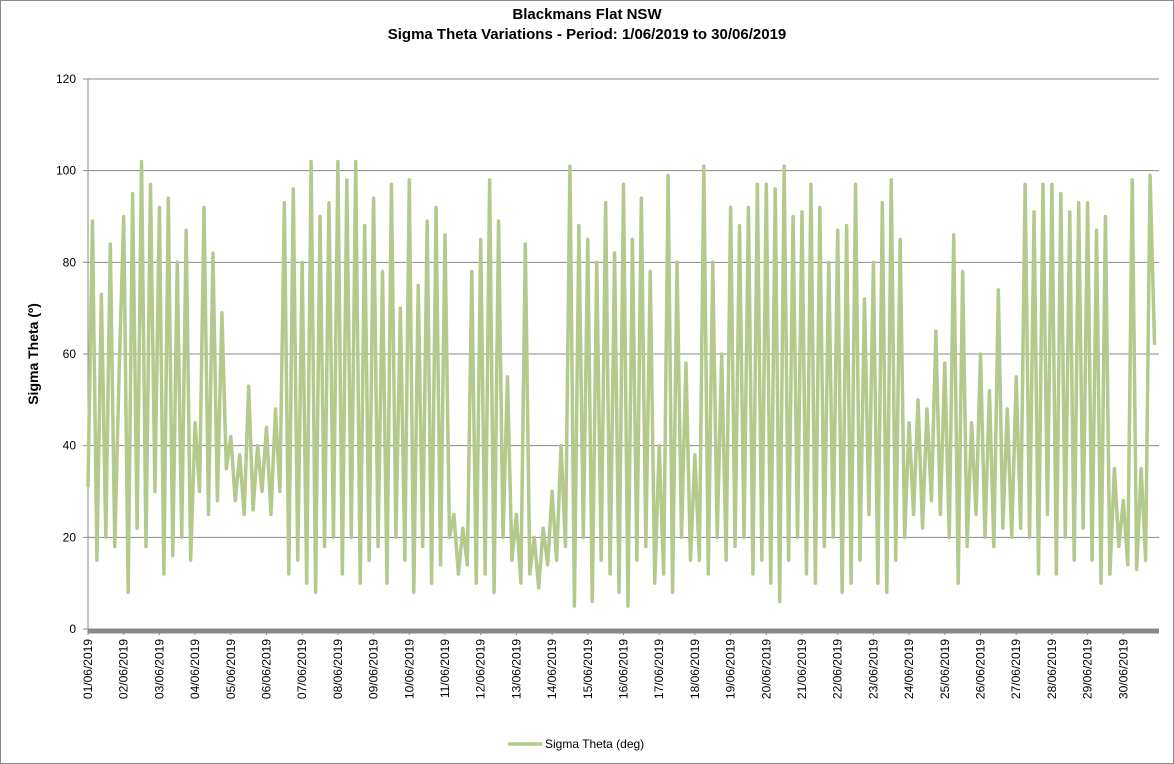  What do you see at coordinates (66, 79) in the screenshot?
I see `y-tick-label: 120` at bounding box center [66, 79].